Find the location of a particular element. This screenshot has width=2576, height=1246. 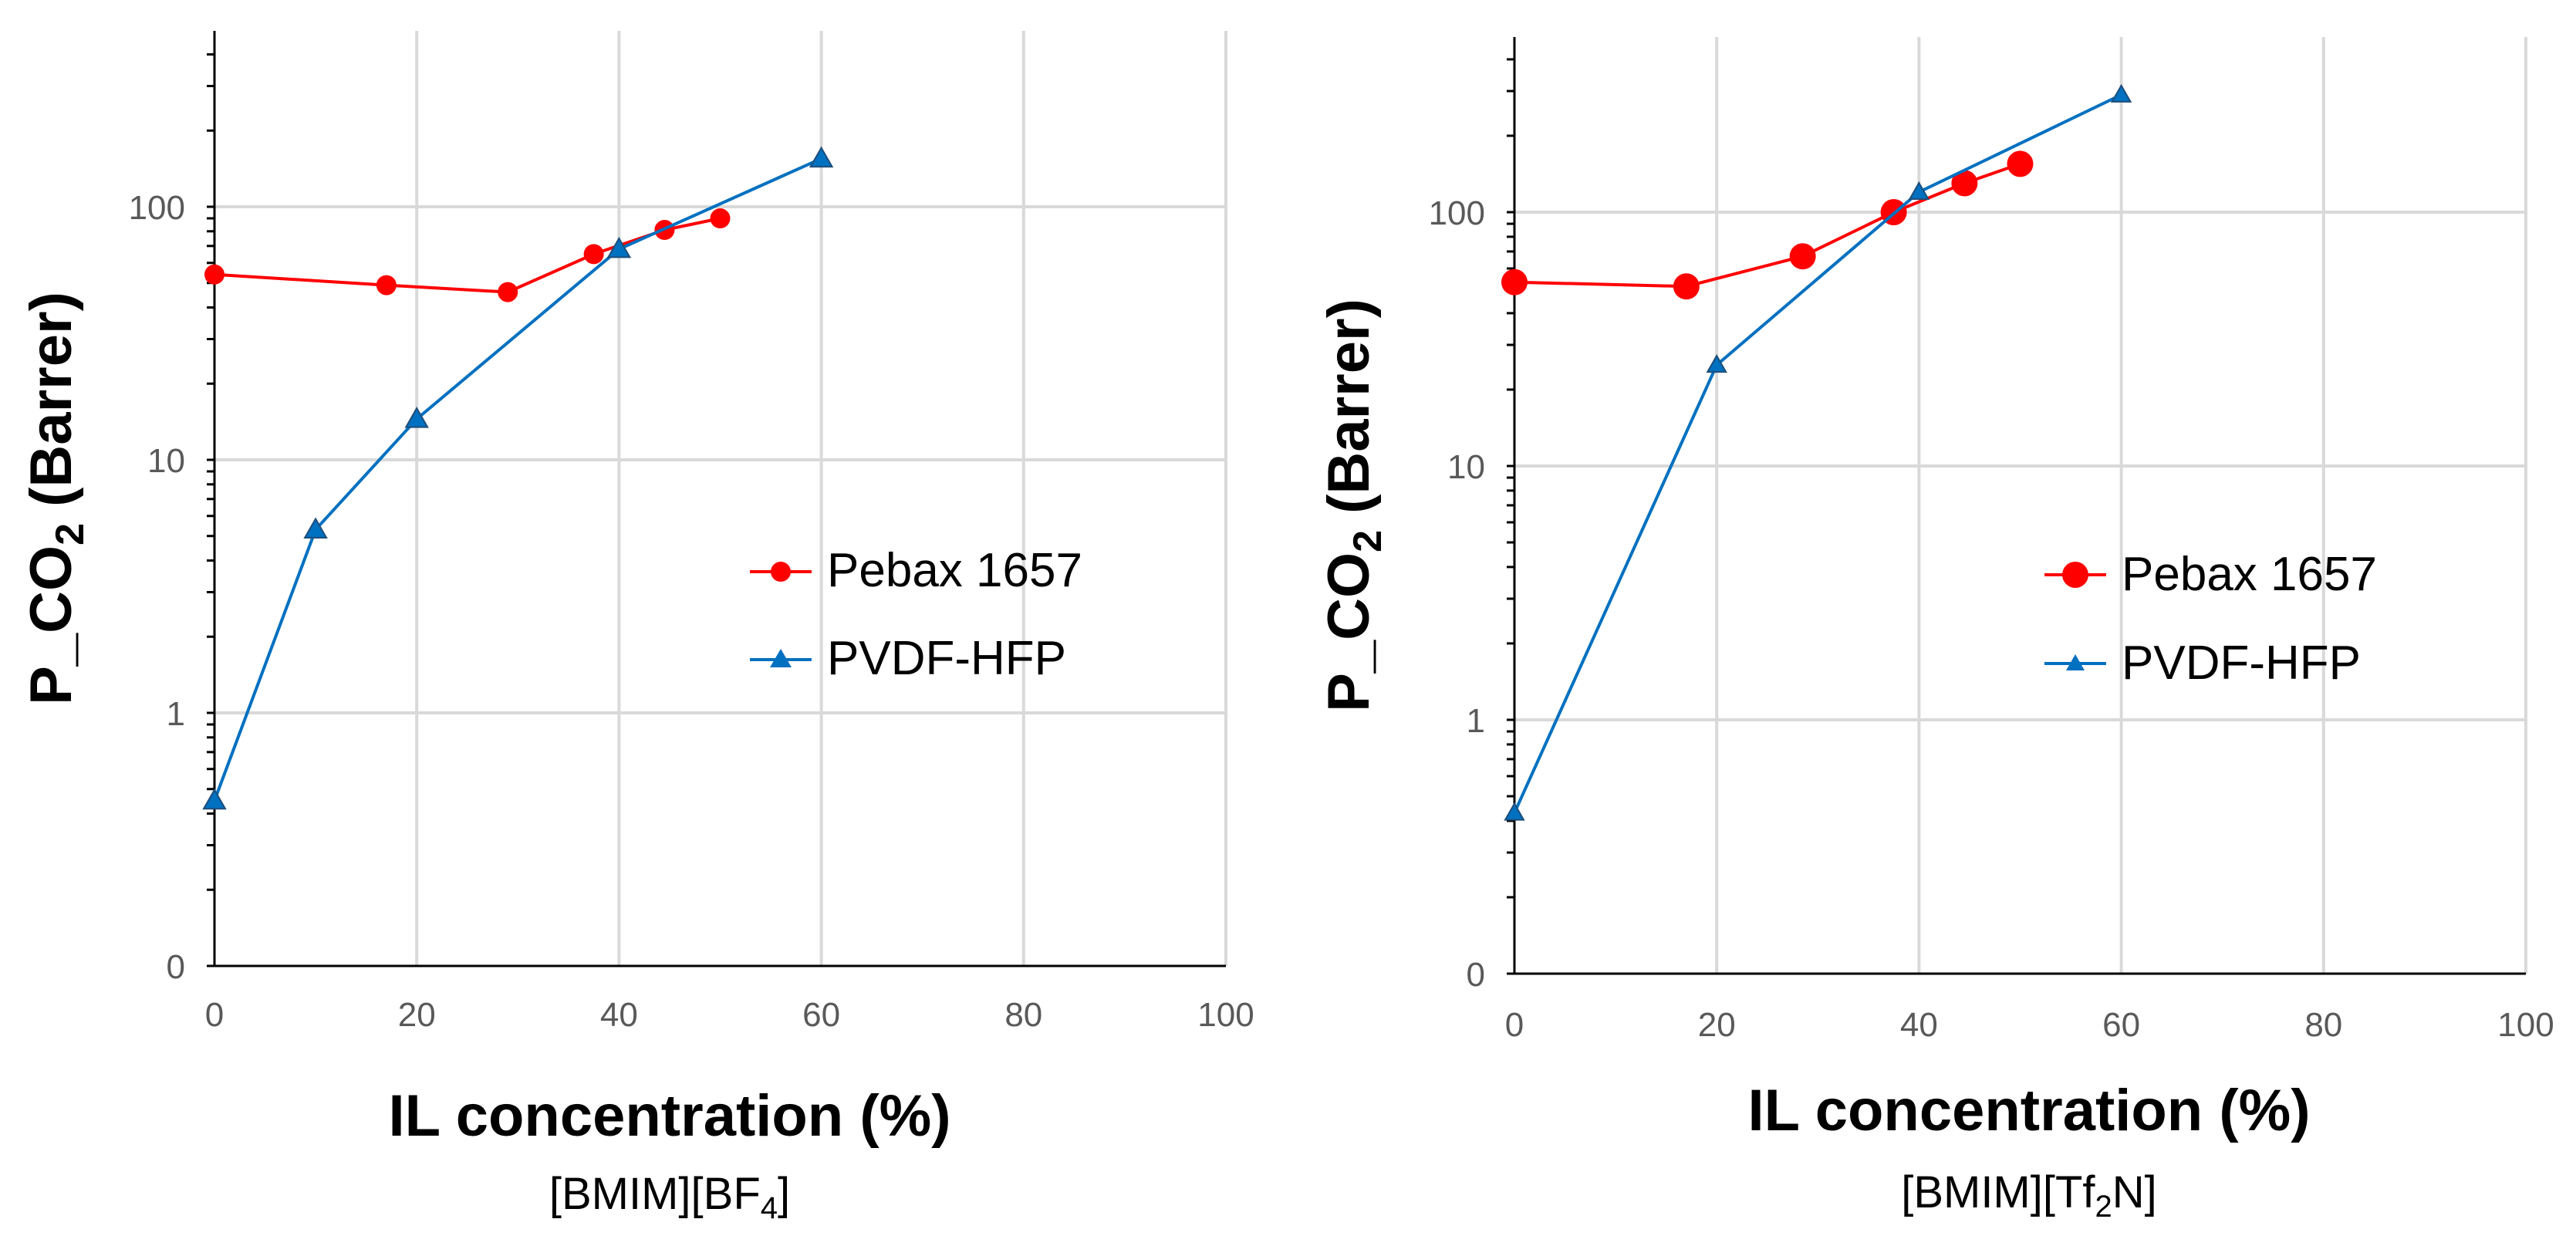

chart-subtitle: [BMIM][Tf2N] is located at coordinates (2029, 1195).